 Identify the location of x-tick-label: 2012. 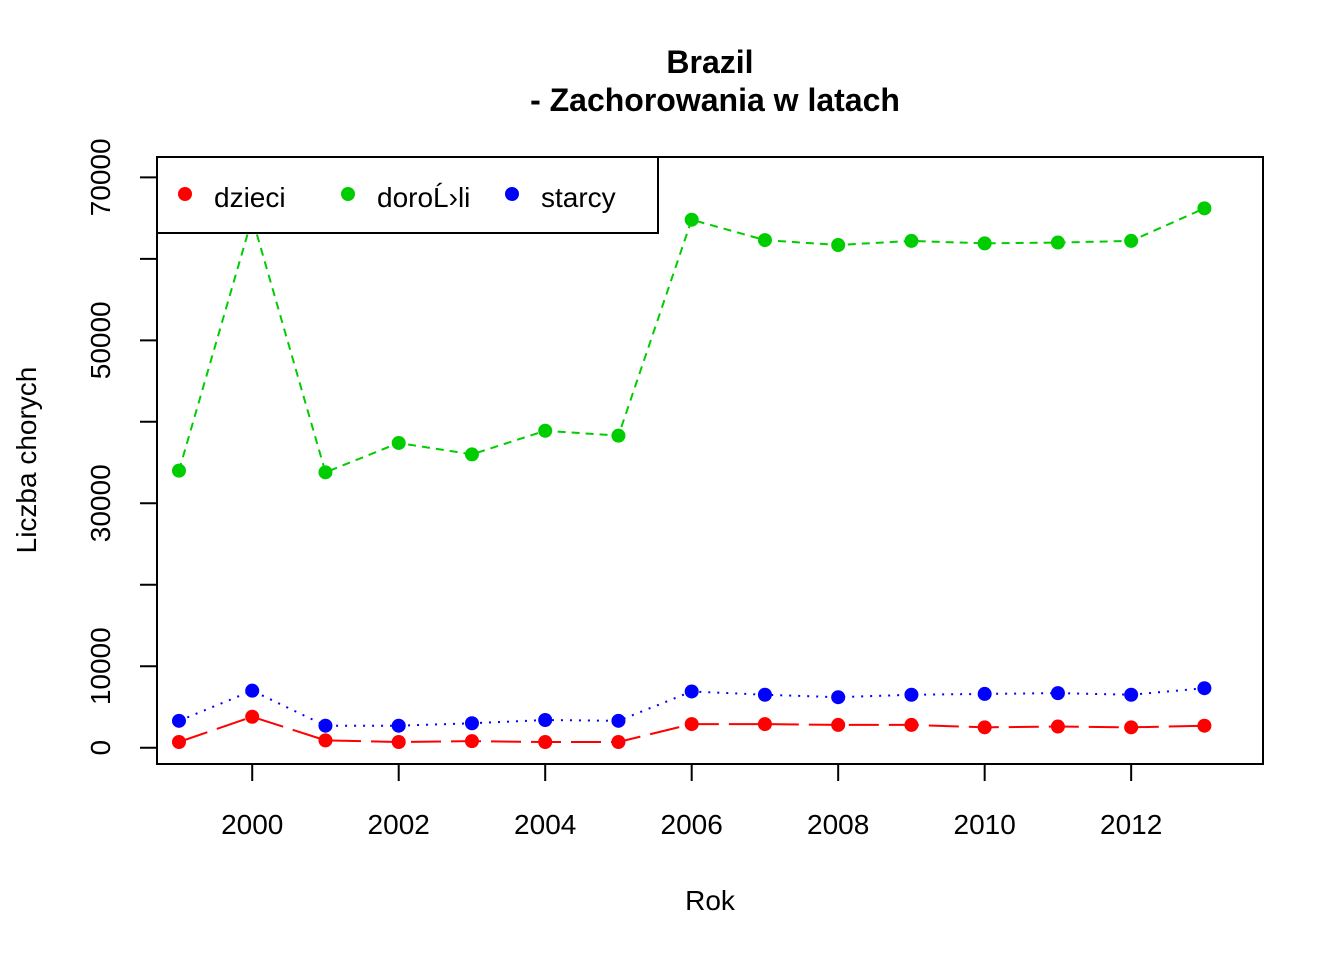
(1131, 824).